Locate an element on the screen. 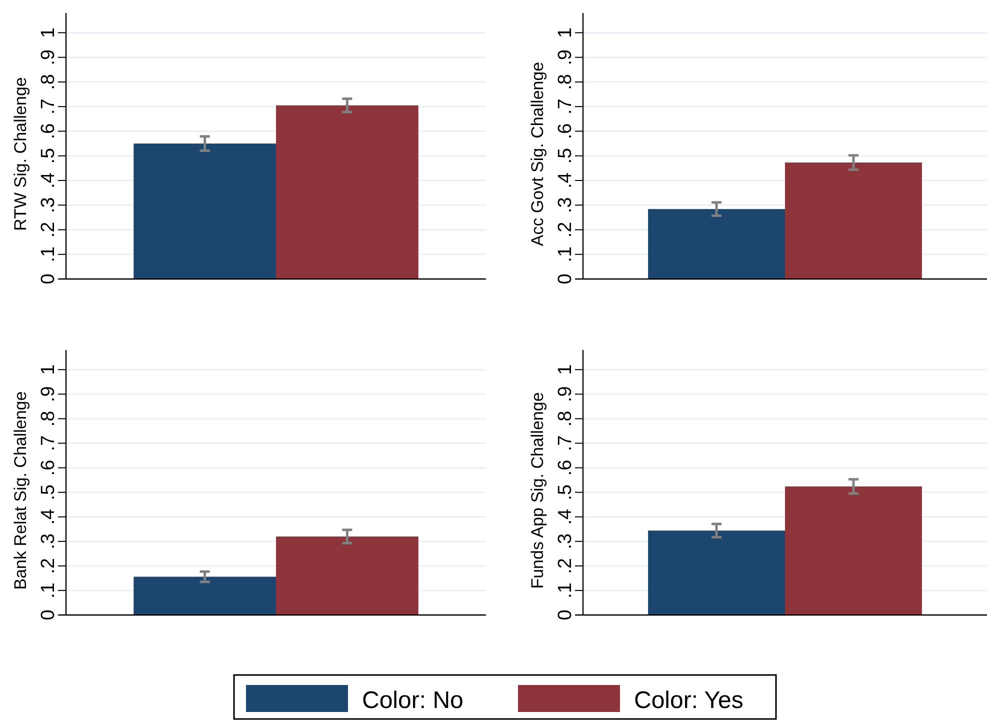 The width and height of the screenshot is (987, 721). y-axis-title: RTW Sig. Challenge is located at coordinates (20, 154).